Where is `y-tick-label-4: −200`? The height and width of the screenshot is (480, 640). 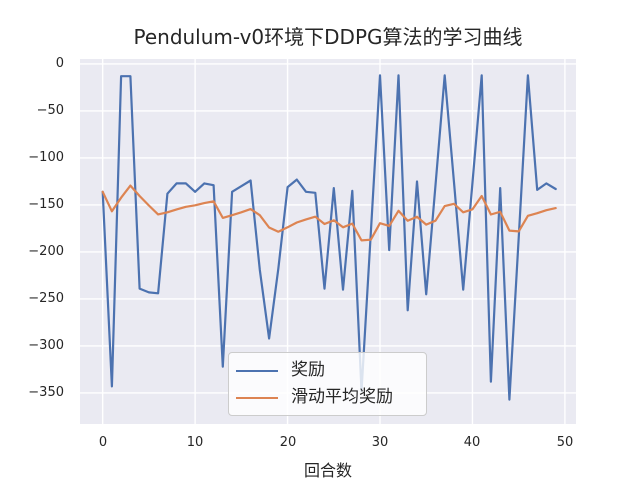 y-tick-label-4: −200 is located at coordinates (46, 251).